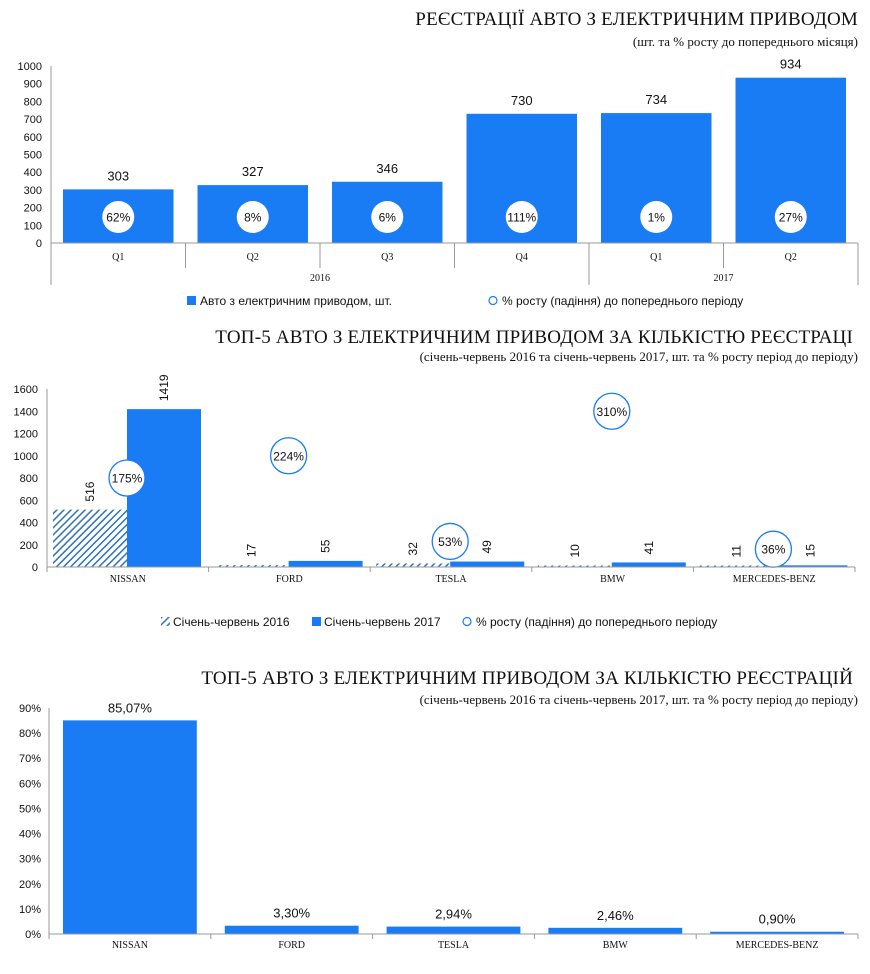 The height and width of the screenshot is (974, 870). What do you see at coordinates (29, 546) in the screenshot?
I see `y-tick-label: 200` at bounding box center [29, 546].